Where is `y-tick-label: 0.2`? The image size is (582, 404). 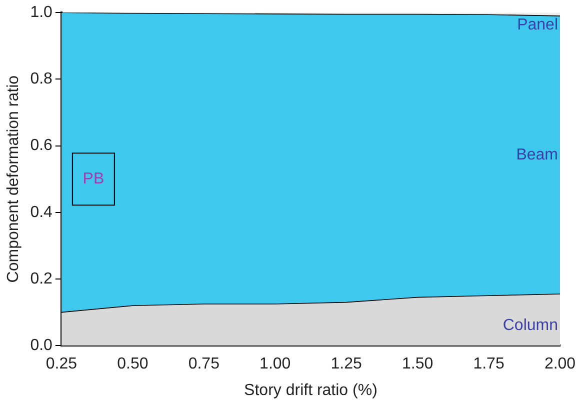
y-tick-label: 0.2 is located at coordinates (41, 279).